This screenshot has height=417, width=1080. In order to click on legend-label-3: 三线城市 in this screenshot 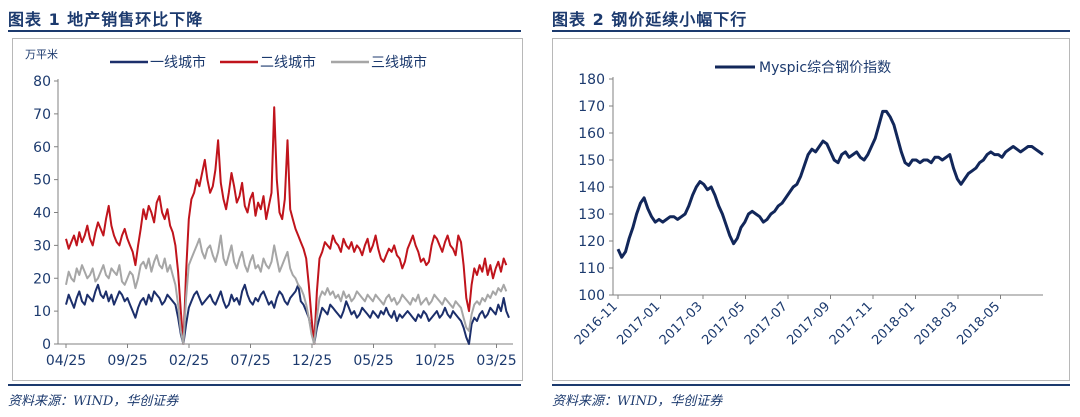, I will do `click(399, 62)`.